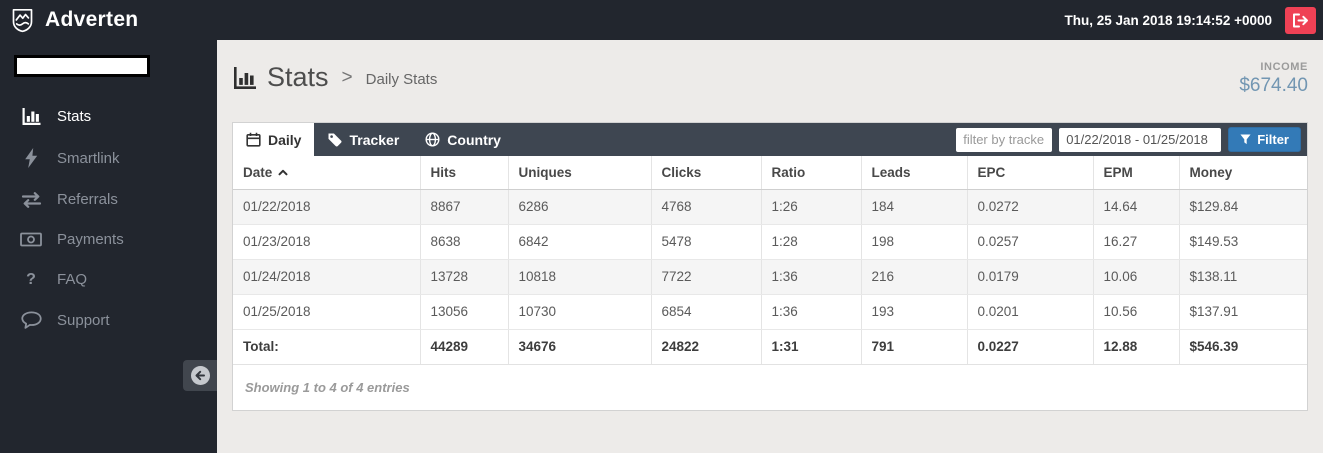  What do you see at coordinates (1004, 139) in the screenshot?
I see `tracker-filter-input` at bounding box center [1004, 139].